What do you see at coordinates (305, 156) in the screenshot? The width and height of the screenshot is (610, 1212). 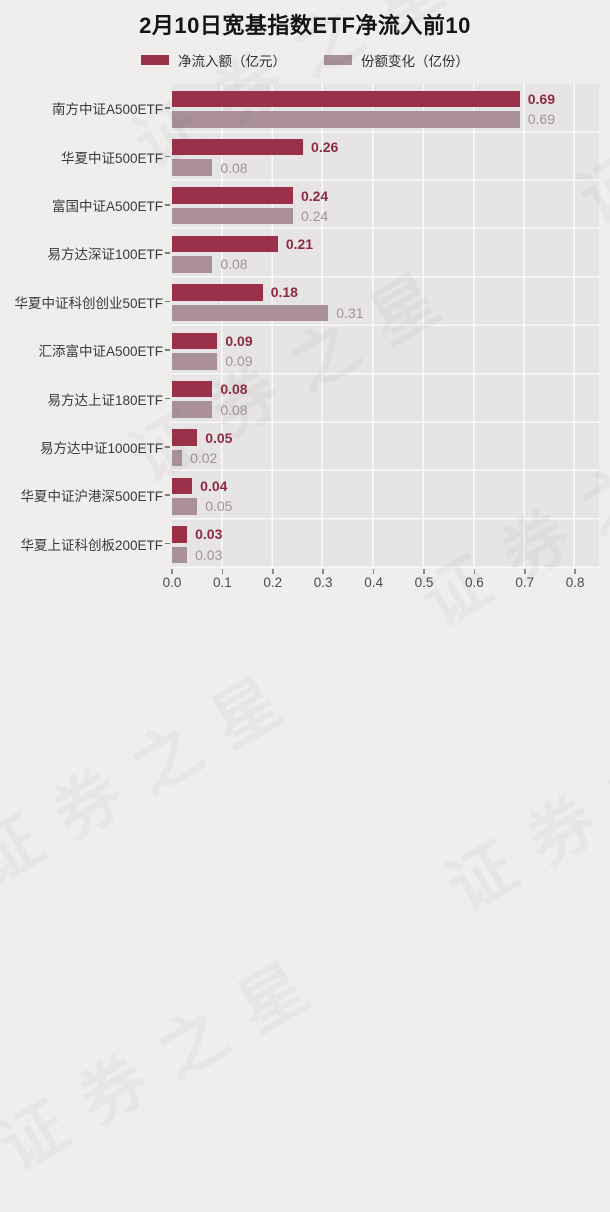 I see `category-row: 华夏中证500ETF 0.26 0.08` at bounding box center [305, 156].